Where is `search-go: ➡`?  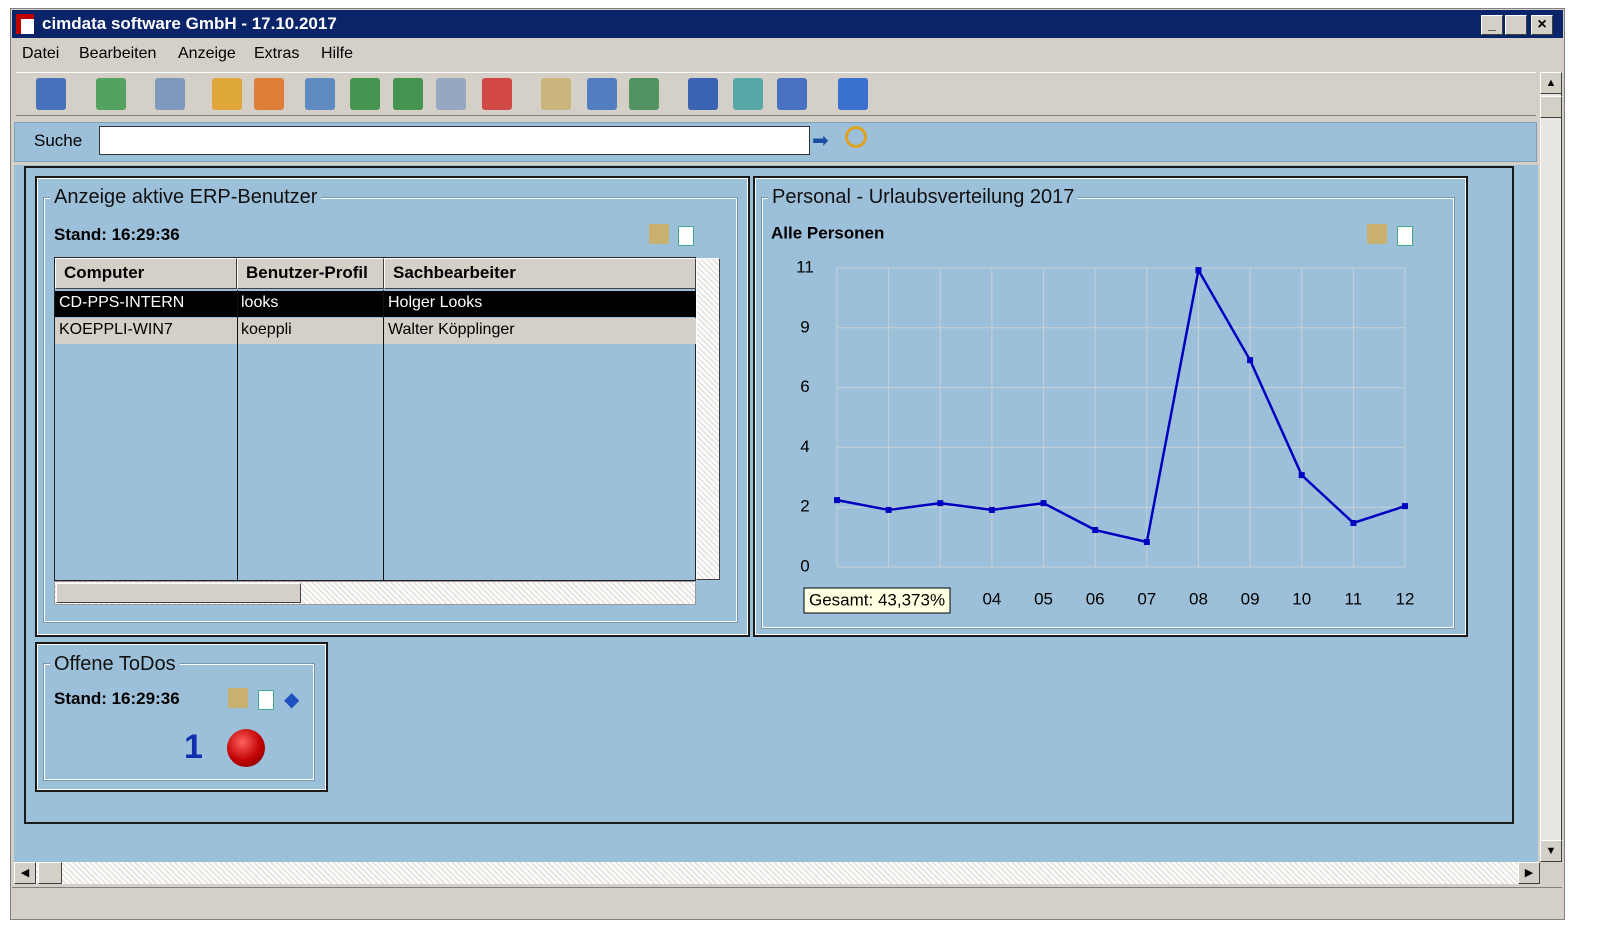 search-go: ➡ is located at coordinates (820, 141).